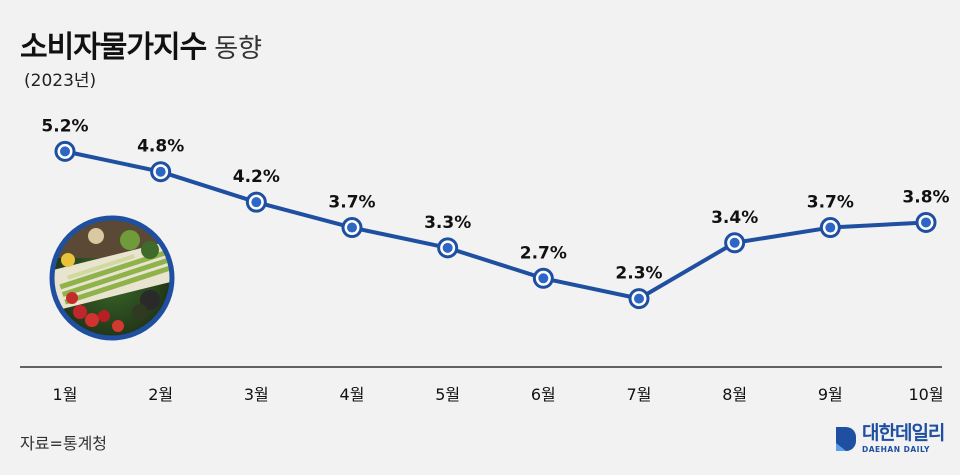  Describe the element at coordinates (639, 394) in the screenshot. I see `x-tick-label: 7월` at that location.